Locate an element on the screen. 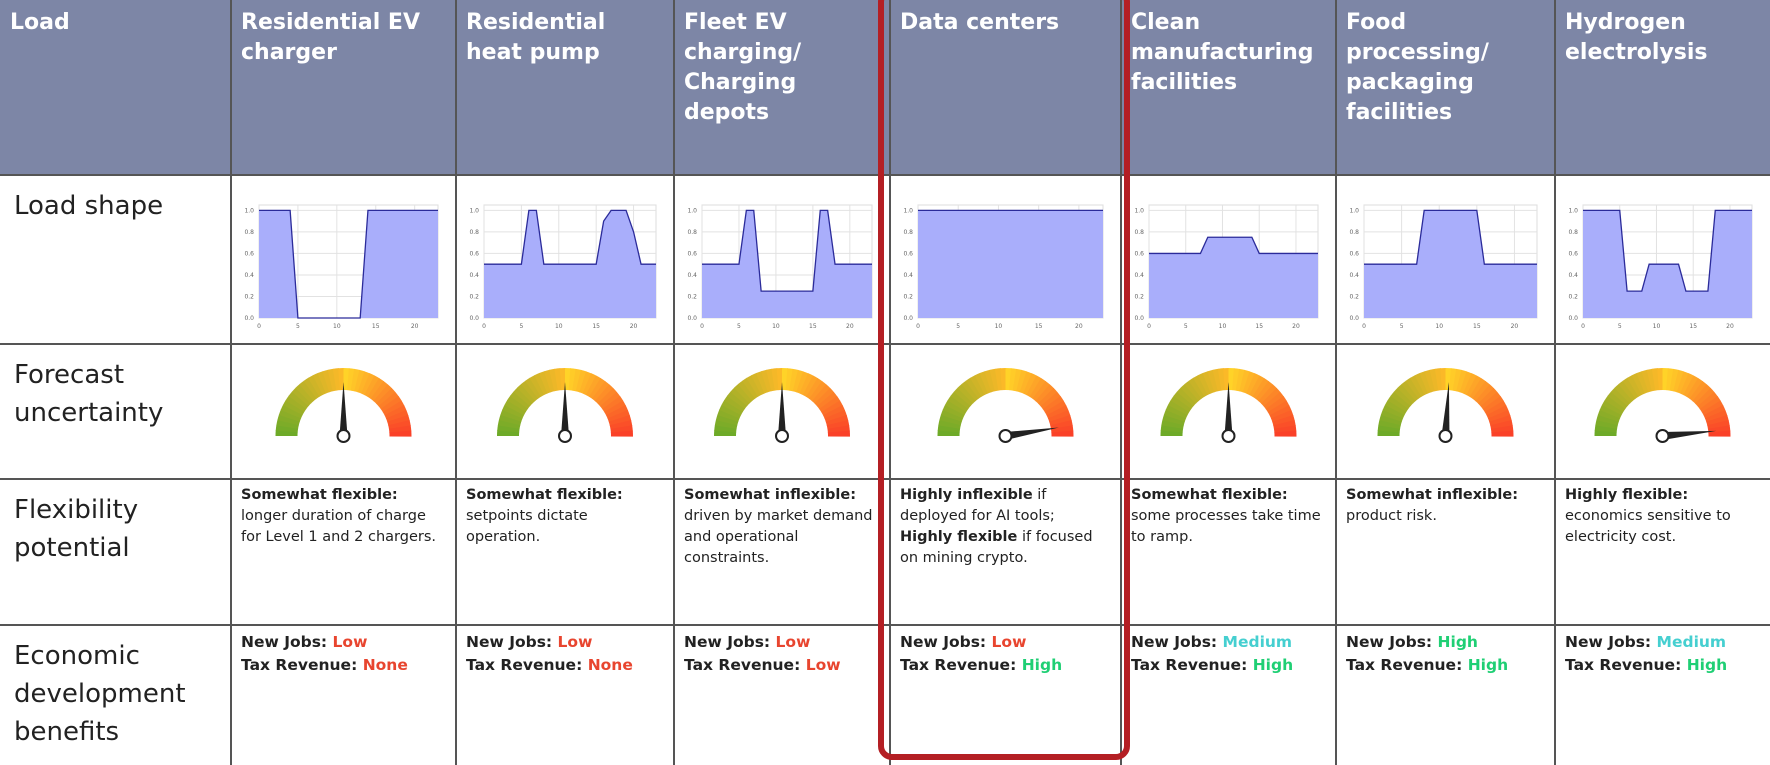 This screenshot has height=765, width=1770. header-text: charger is located at coordinates (289, 52).